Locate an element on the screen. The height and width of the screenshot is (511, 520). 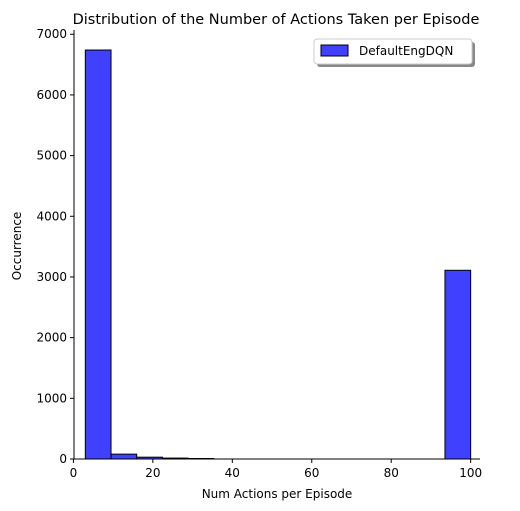
legend: DefaultEngDQN is located at coordinates (394, 52).